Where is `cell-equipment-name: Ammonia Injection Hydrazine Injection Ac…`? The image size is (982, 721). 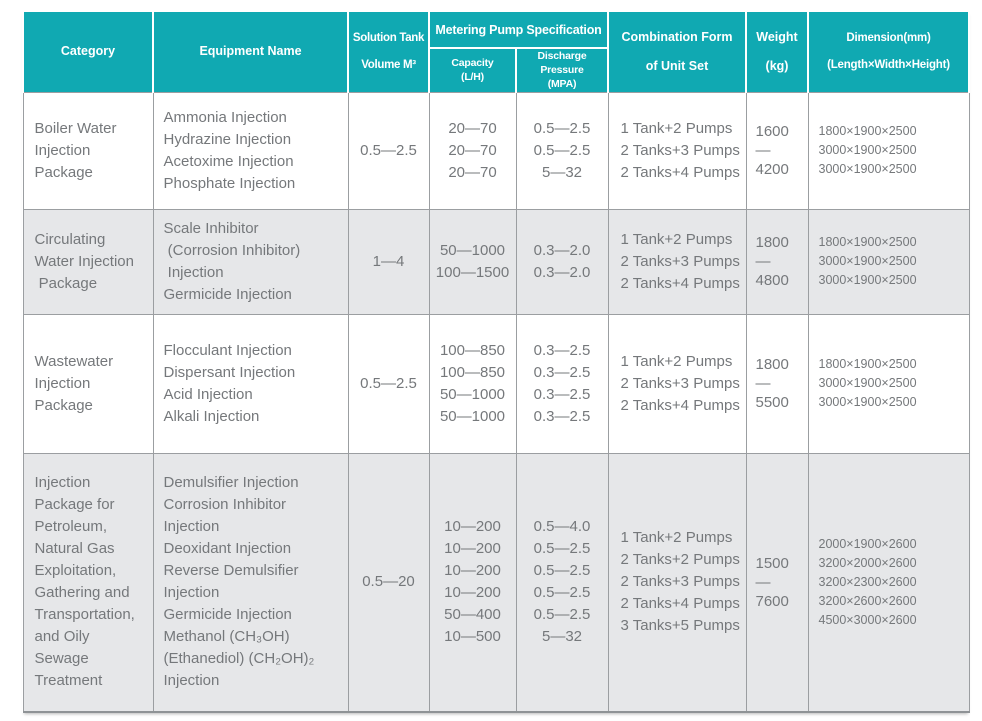 cell-equipment-name: Ammonia Injection Hydrazine Injection Ac… is located at coordinates (250, 150).